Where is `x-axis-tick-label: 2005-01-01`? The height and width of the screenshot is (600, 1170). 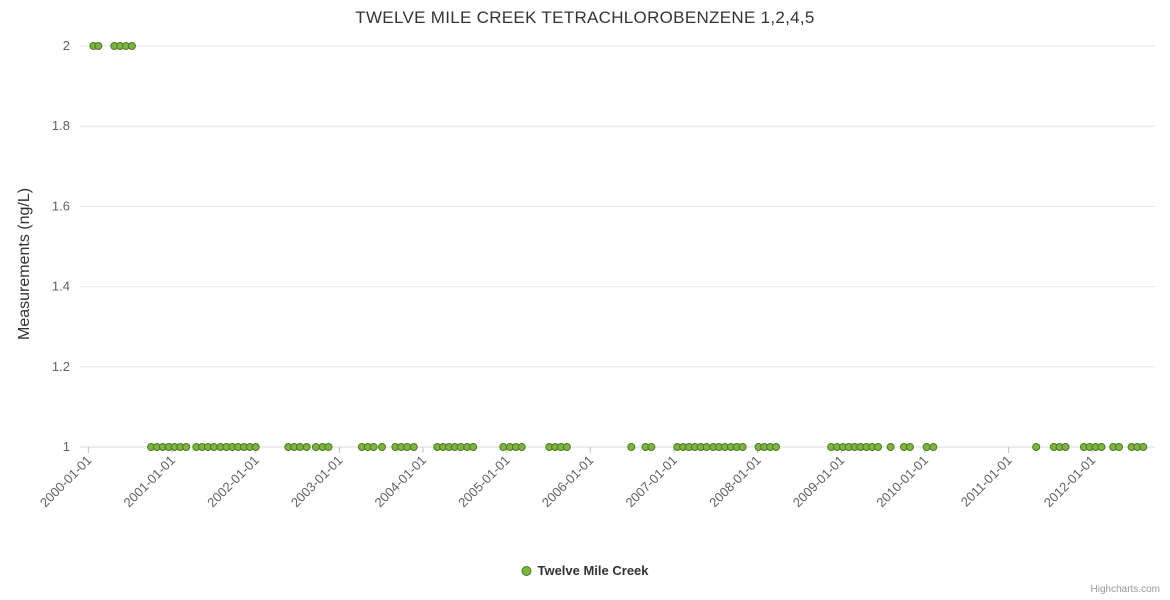 x-axis-tick-label: 2005-01-01 is located at coordinates (484, 482).